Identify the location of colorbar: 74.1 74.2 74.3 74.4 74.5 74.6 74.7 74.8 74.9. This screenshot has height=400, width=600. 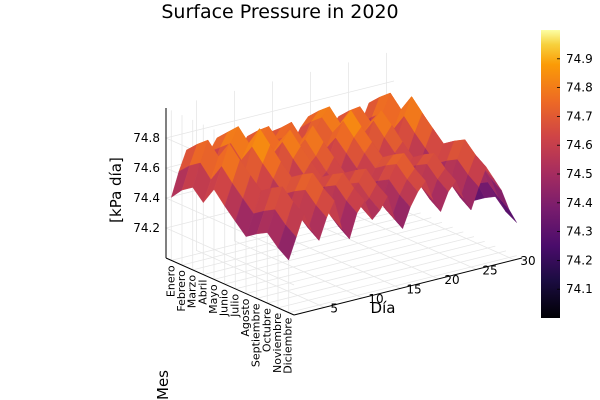
(567, 174).